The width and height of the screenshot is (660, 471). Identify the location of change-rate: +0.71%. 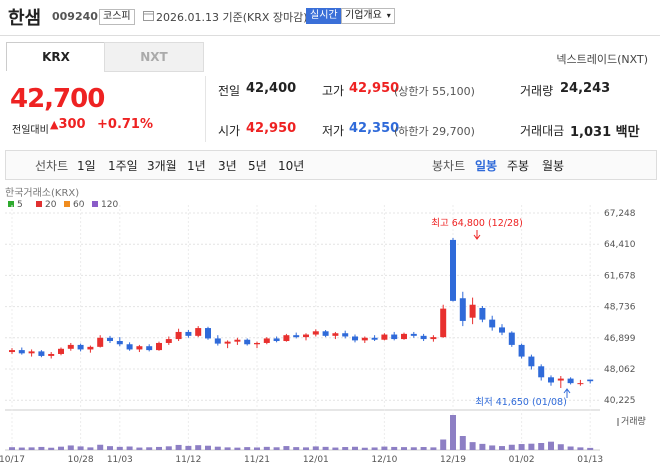
(125, 124).